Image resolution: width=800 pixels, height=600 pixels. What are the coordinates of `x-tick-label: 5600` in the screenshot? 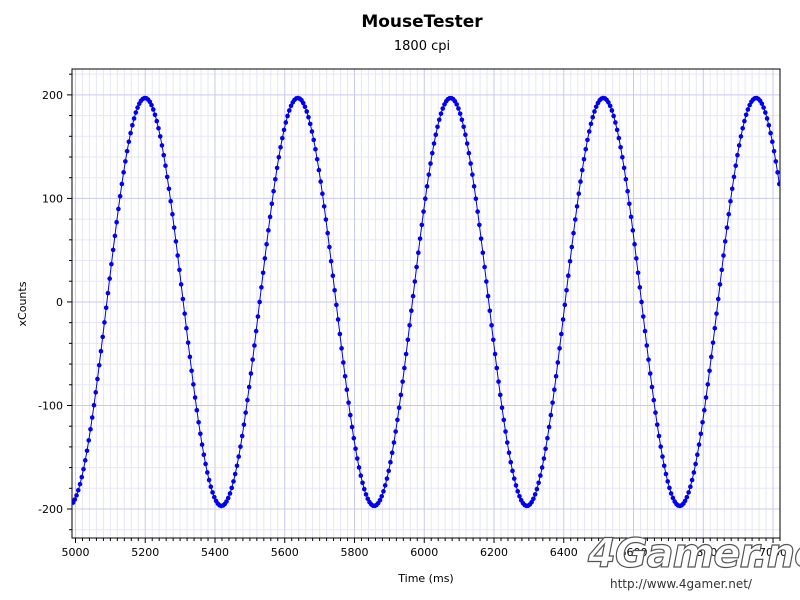 It's located at (285, 552).